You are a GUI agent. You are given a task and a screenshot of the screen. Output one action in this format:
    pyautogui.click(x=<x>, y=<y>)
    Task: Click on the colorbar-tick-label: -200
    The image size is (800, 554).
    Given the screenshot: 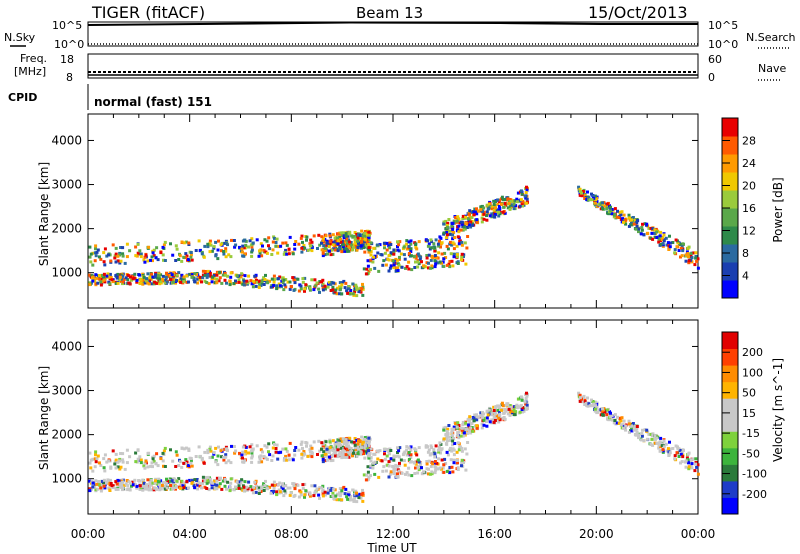 What is the action you would take?
    pyautogui.click(x=754, y=494)
    